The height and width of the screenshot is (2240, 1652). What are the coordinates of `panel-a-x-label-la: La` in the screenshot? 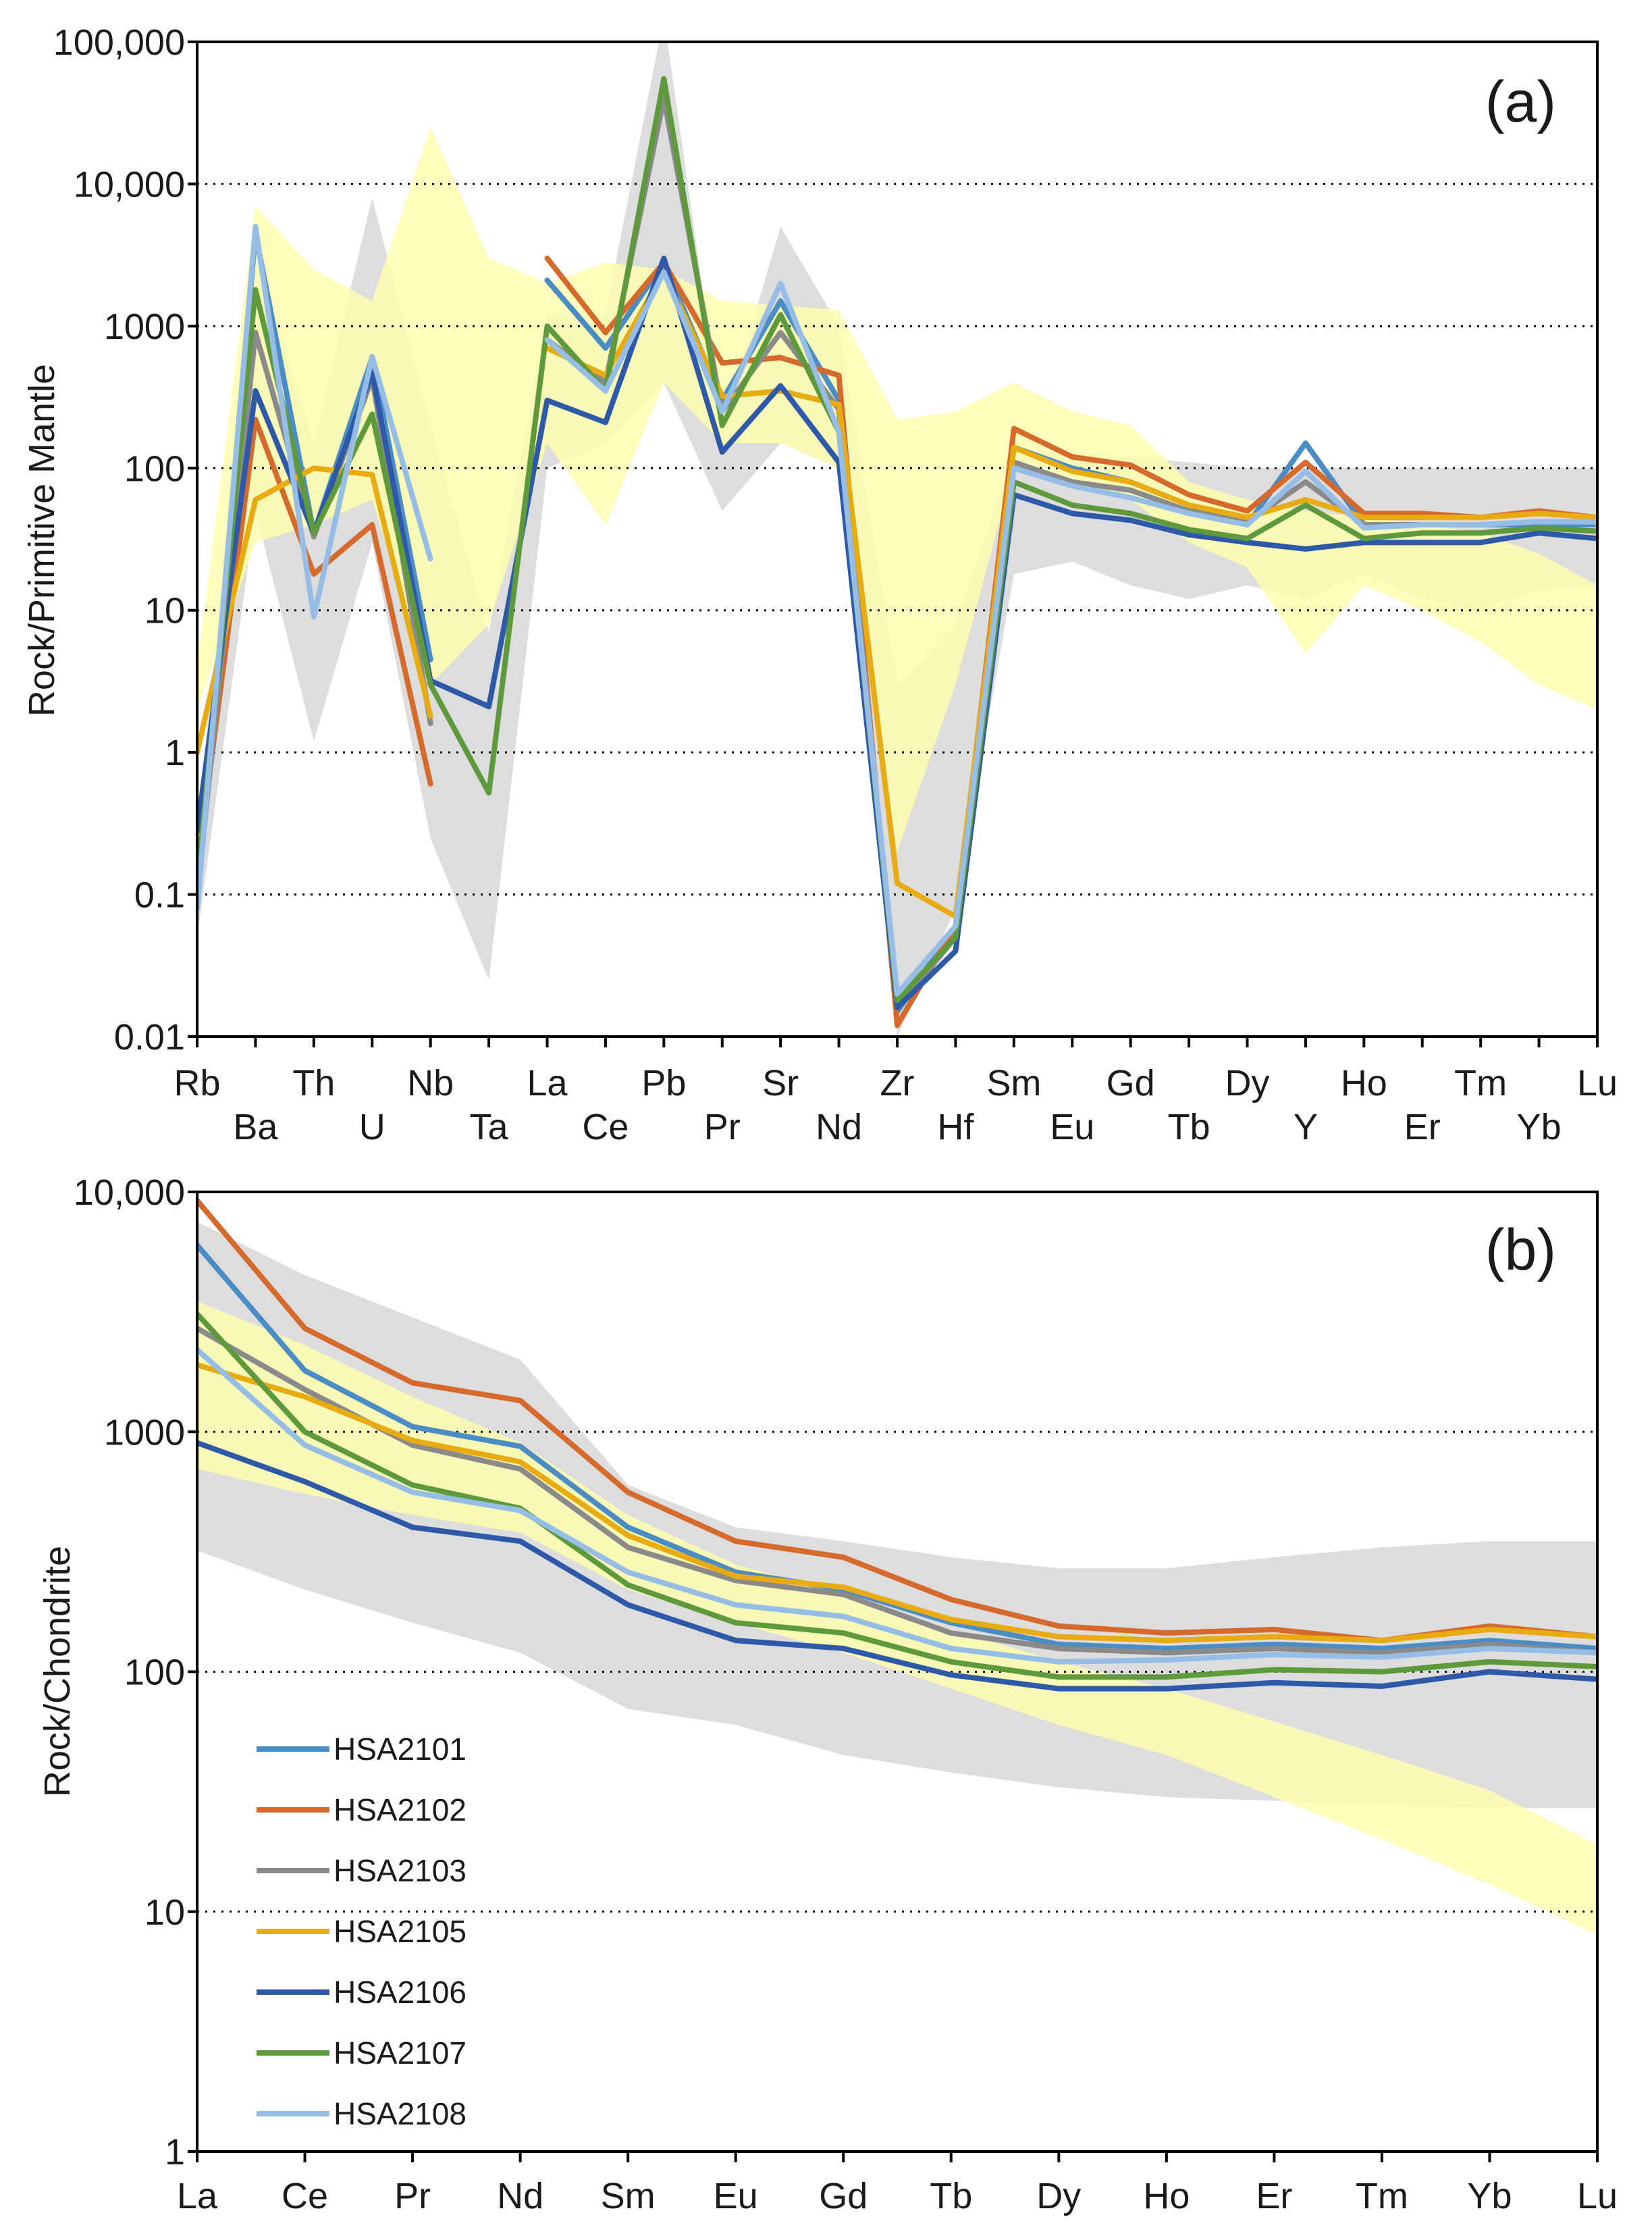 It's located at (547, 1083).